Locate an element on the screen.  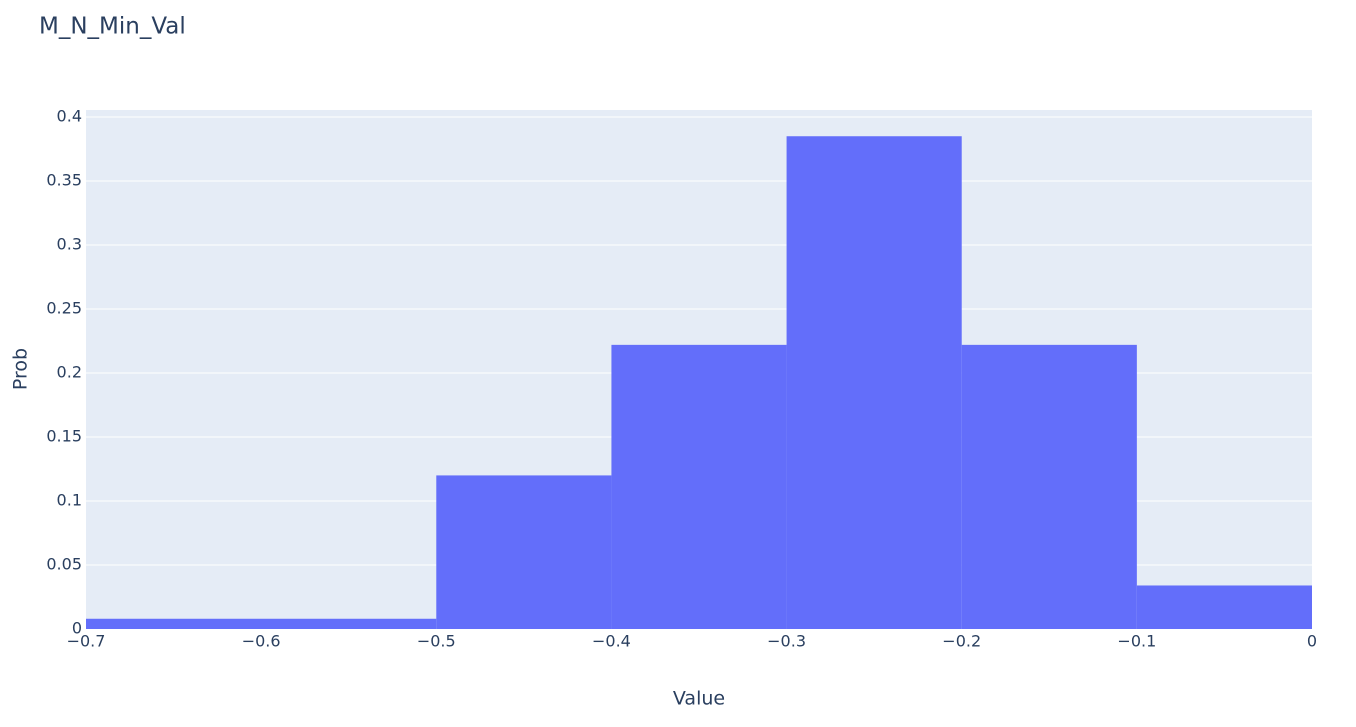
y-axis-title: Prob is located at coordinates (21, 369).